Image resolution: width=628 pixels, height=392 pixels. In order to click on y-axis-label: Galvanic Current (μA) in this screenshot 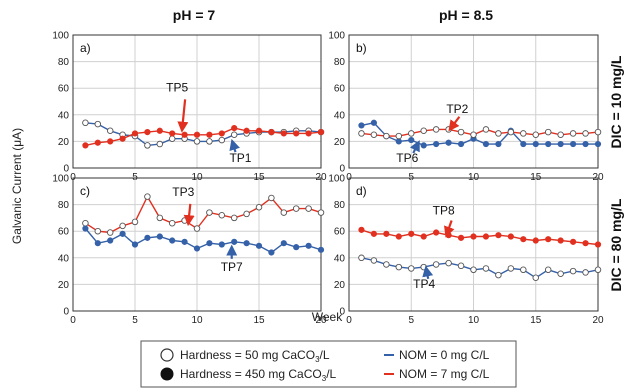, I will do `click(17, 186)`.